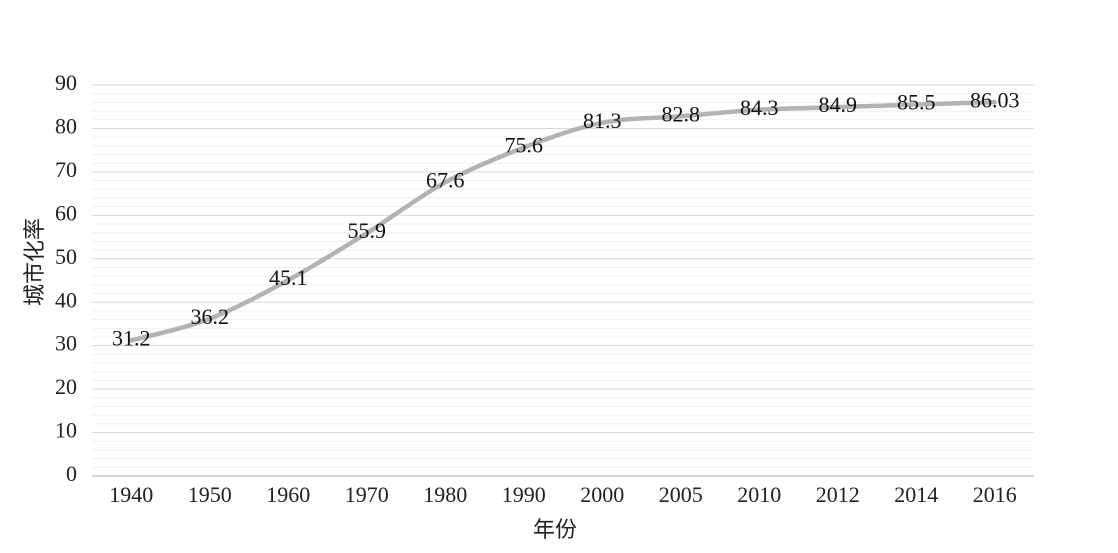  Describe the element at coordinates (681, 494) in the screenshot. I see `x-tick-label: 2005` at that location.